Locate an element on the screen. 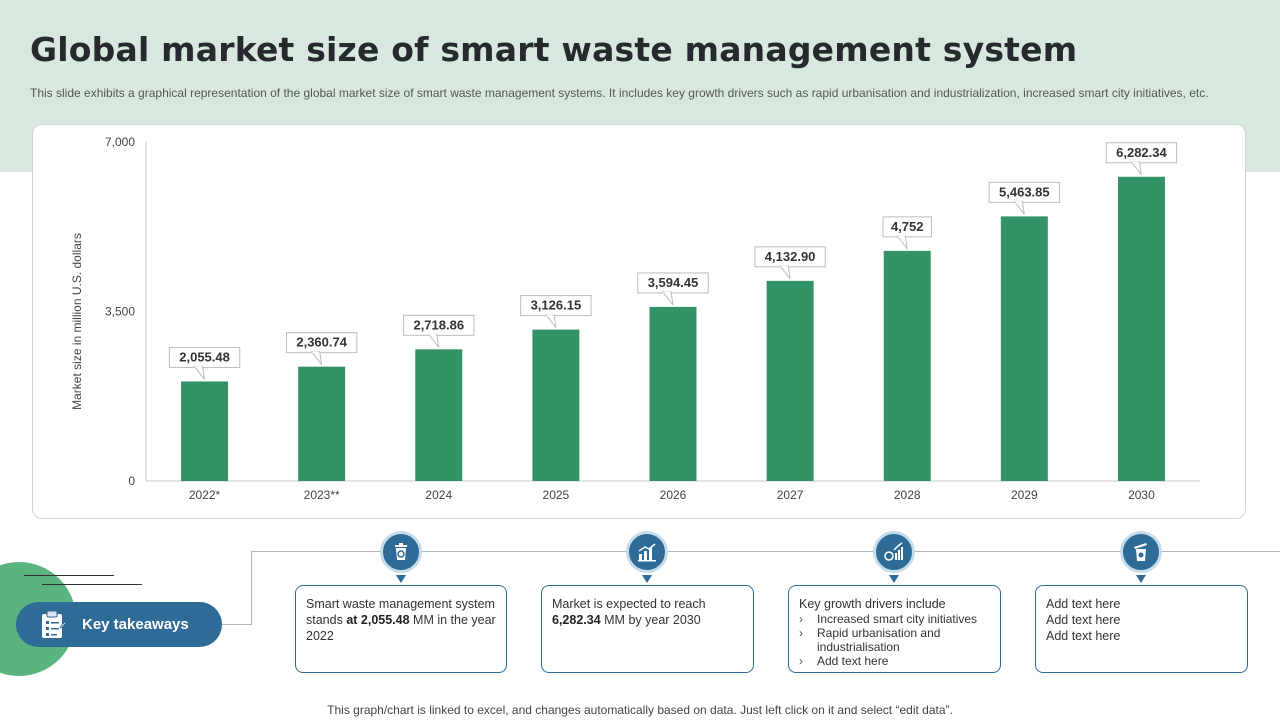 The height and width of the screenshot is (720, 1280). x-tick-label: 2024 is located at coordinates (438, 495).